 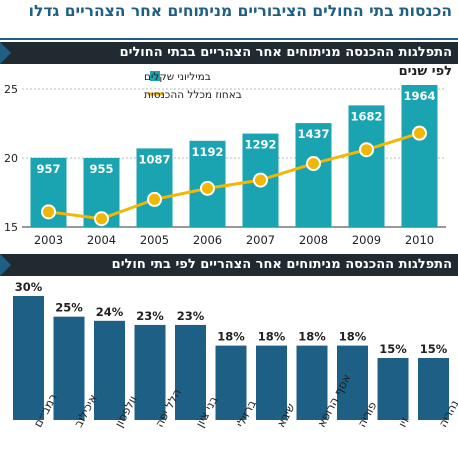 I want to click on chart1-legend: במיליוני שקלים באחוז מכלל ההכנסות, so click(x=193, y=86).